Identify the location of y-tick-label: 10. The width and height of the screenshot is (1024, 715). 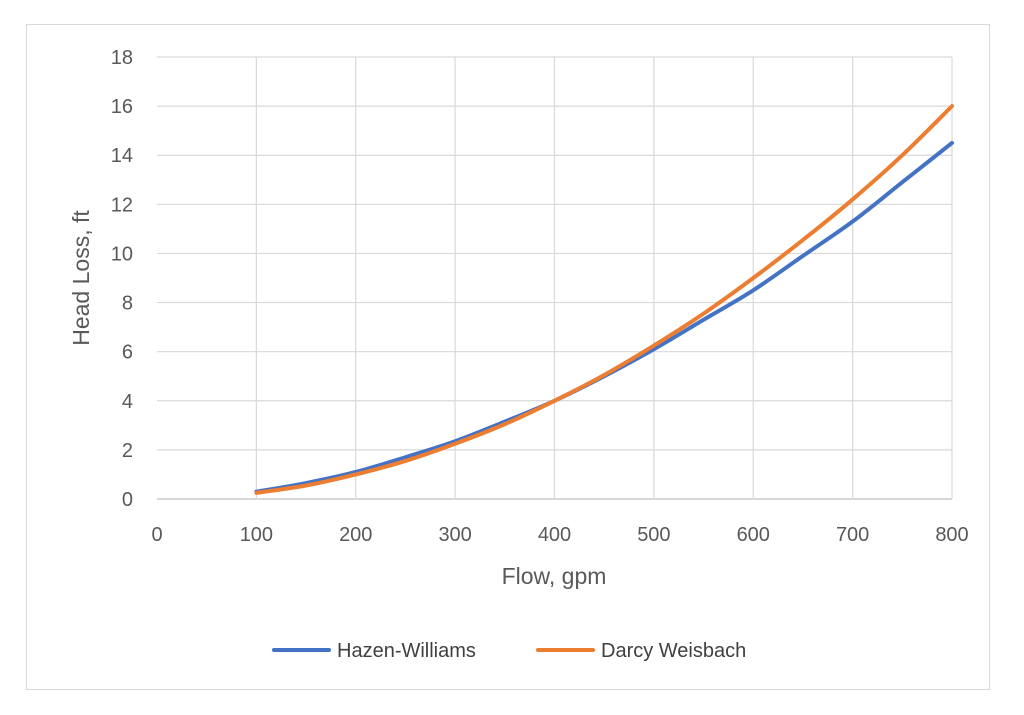
(122, 254).